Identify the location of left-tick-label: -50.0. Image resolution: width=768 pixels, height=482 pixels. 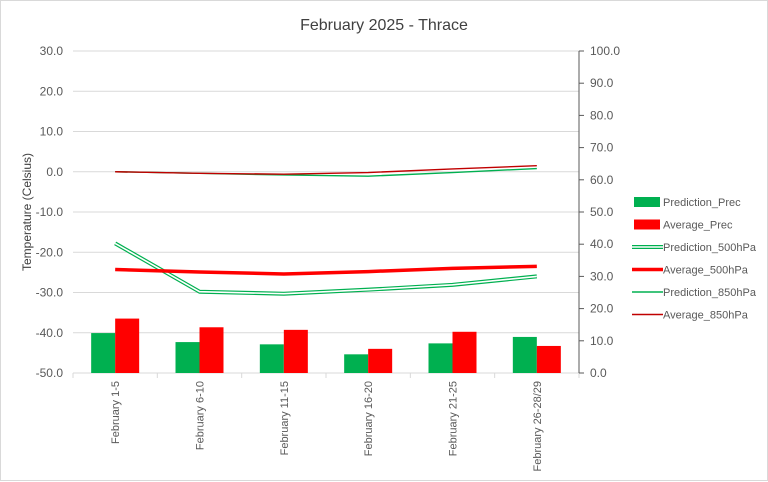
(50, 373).